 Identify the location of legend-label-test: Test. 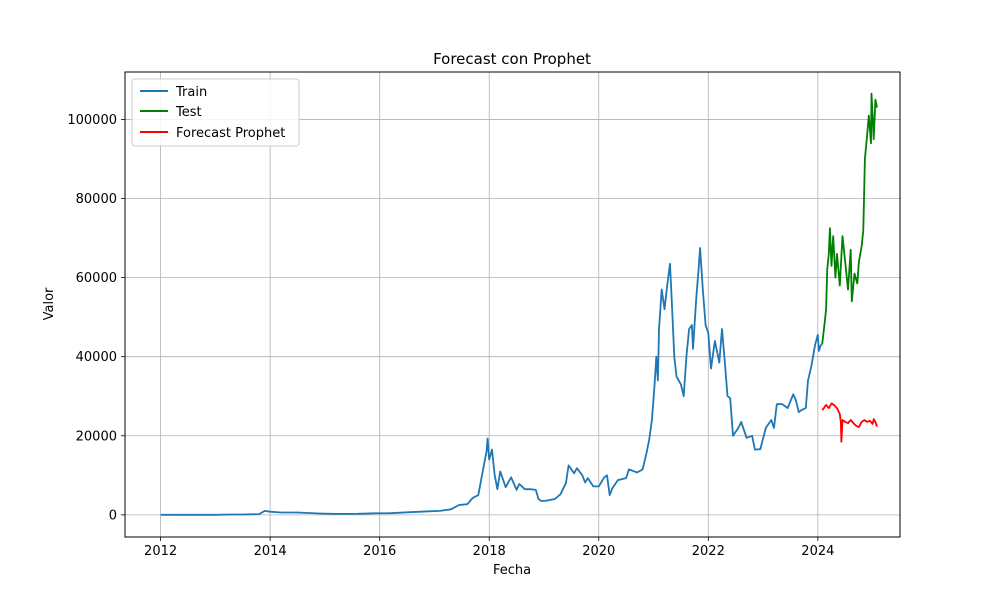
(188, 112).